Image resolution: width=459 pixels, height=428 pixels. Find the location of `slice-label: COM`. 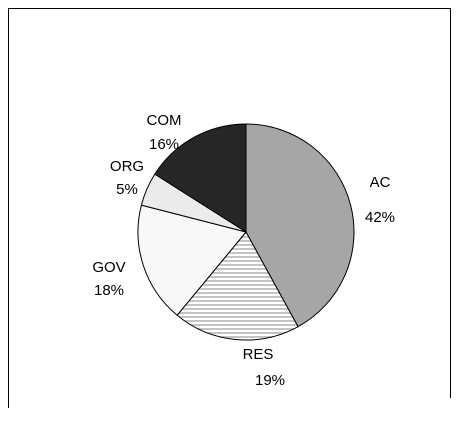

slice-label: COM is located at coordinates (164, 120).